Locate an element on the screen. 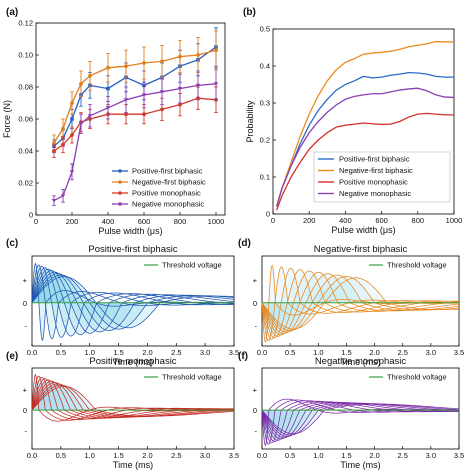 This screenshot has height=475, width=474. waveform-group is located at coordinates (360, 304).